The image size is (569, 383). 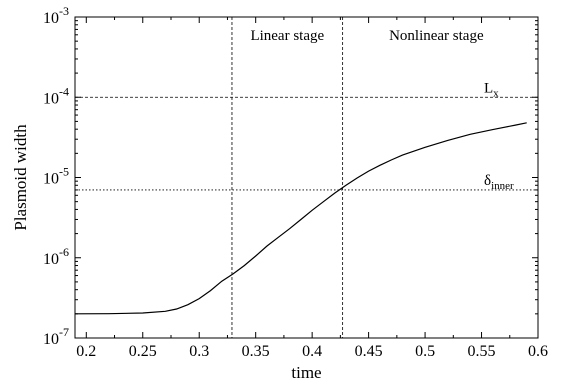 I want to click on ref-line-label-0: Lx, so click(x=491, y=89).